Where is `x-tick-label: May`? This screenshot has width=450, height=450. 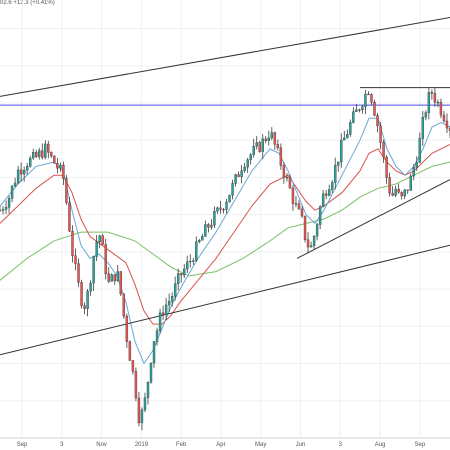
x-tick-label: May is located at coordinates (260, 445).